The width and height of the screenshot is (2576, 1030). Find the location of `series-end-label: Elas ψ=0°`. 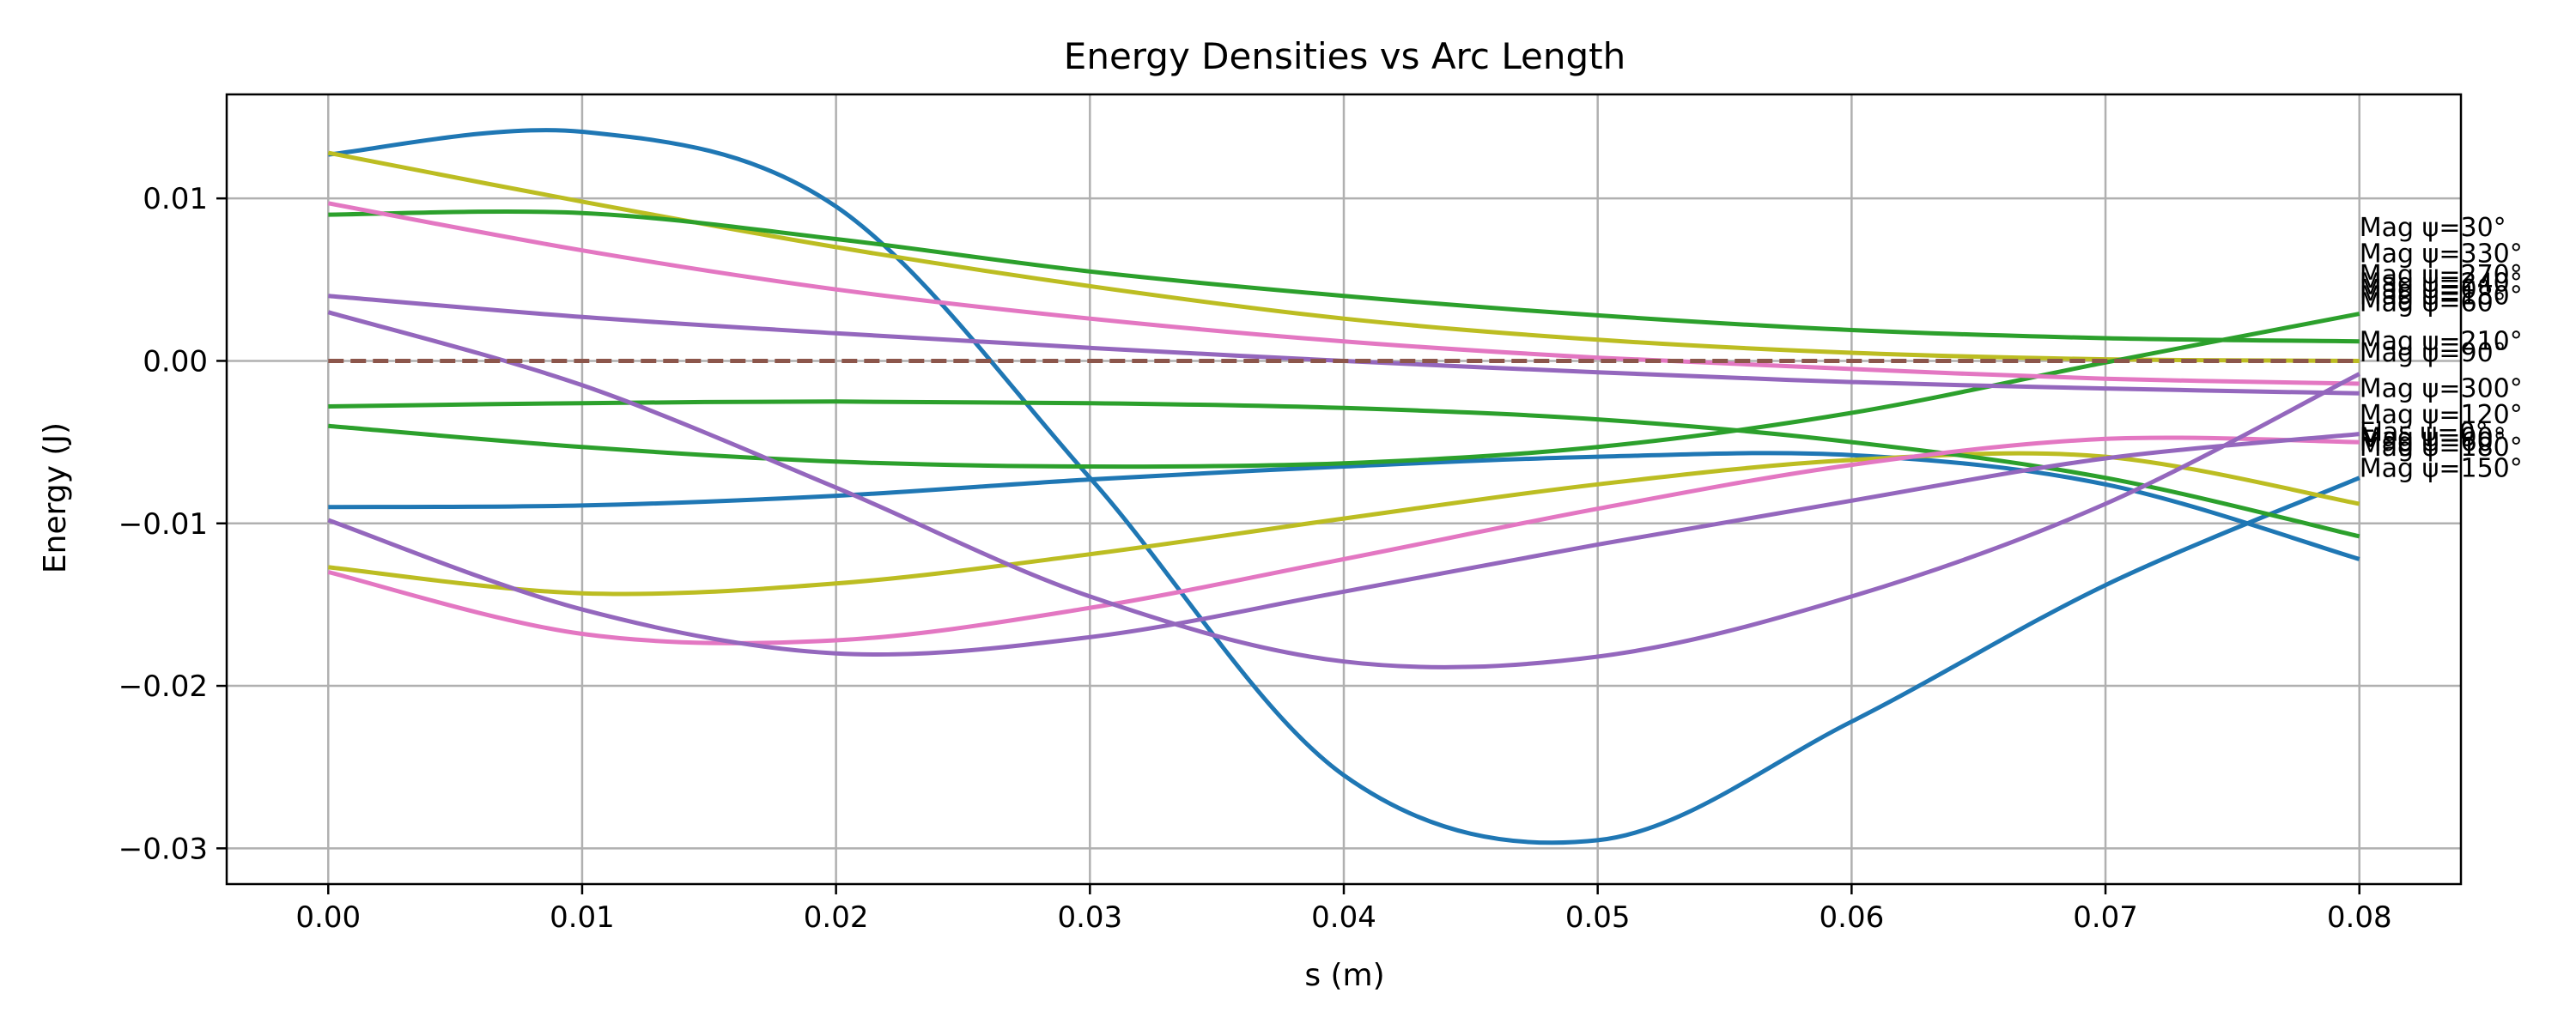

series-end-label: Elas ψ=0° is located at coordinates (2424, 433).